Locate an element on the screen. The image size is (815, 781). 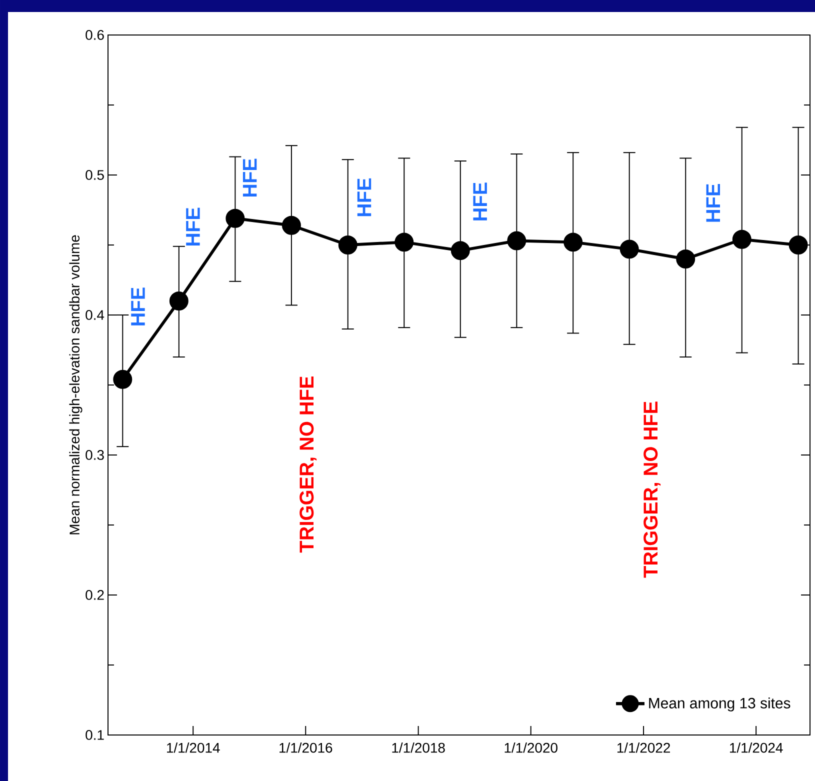
y-axis-title: Mean normalized high-elevation sandbar volume is located at coordinates (75, 384).